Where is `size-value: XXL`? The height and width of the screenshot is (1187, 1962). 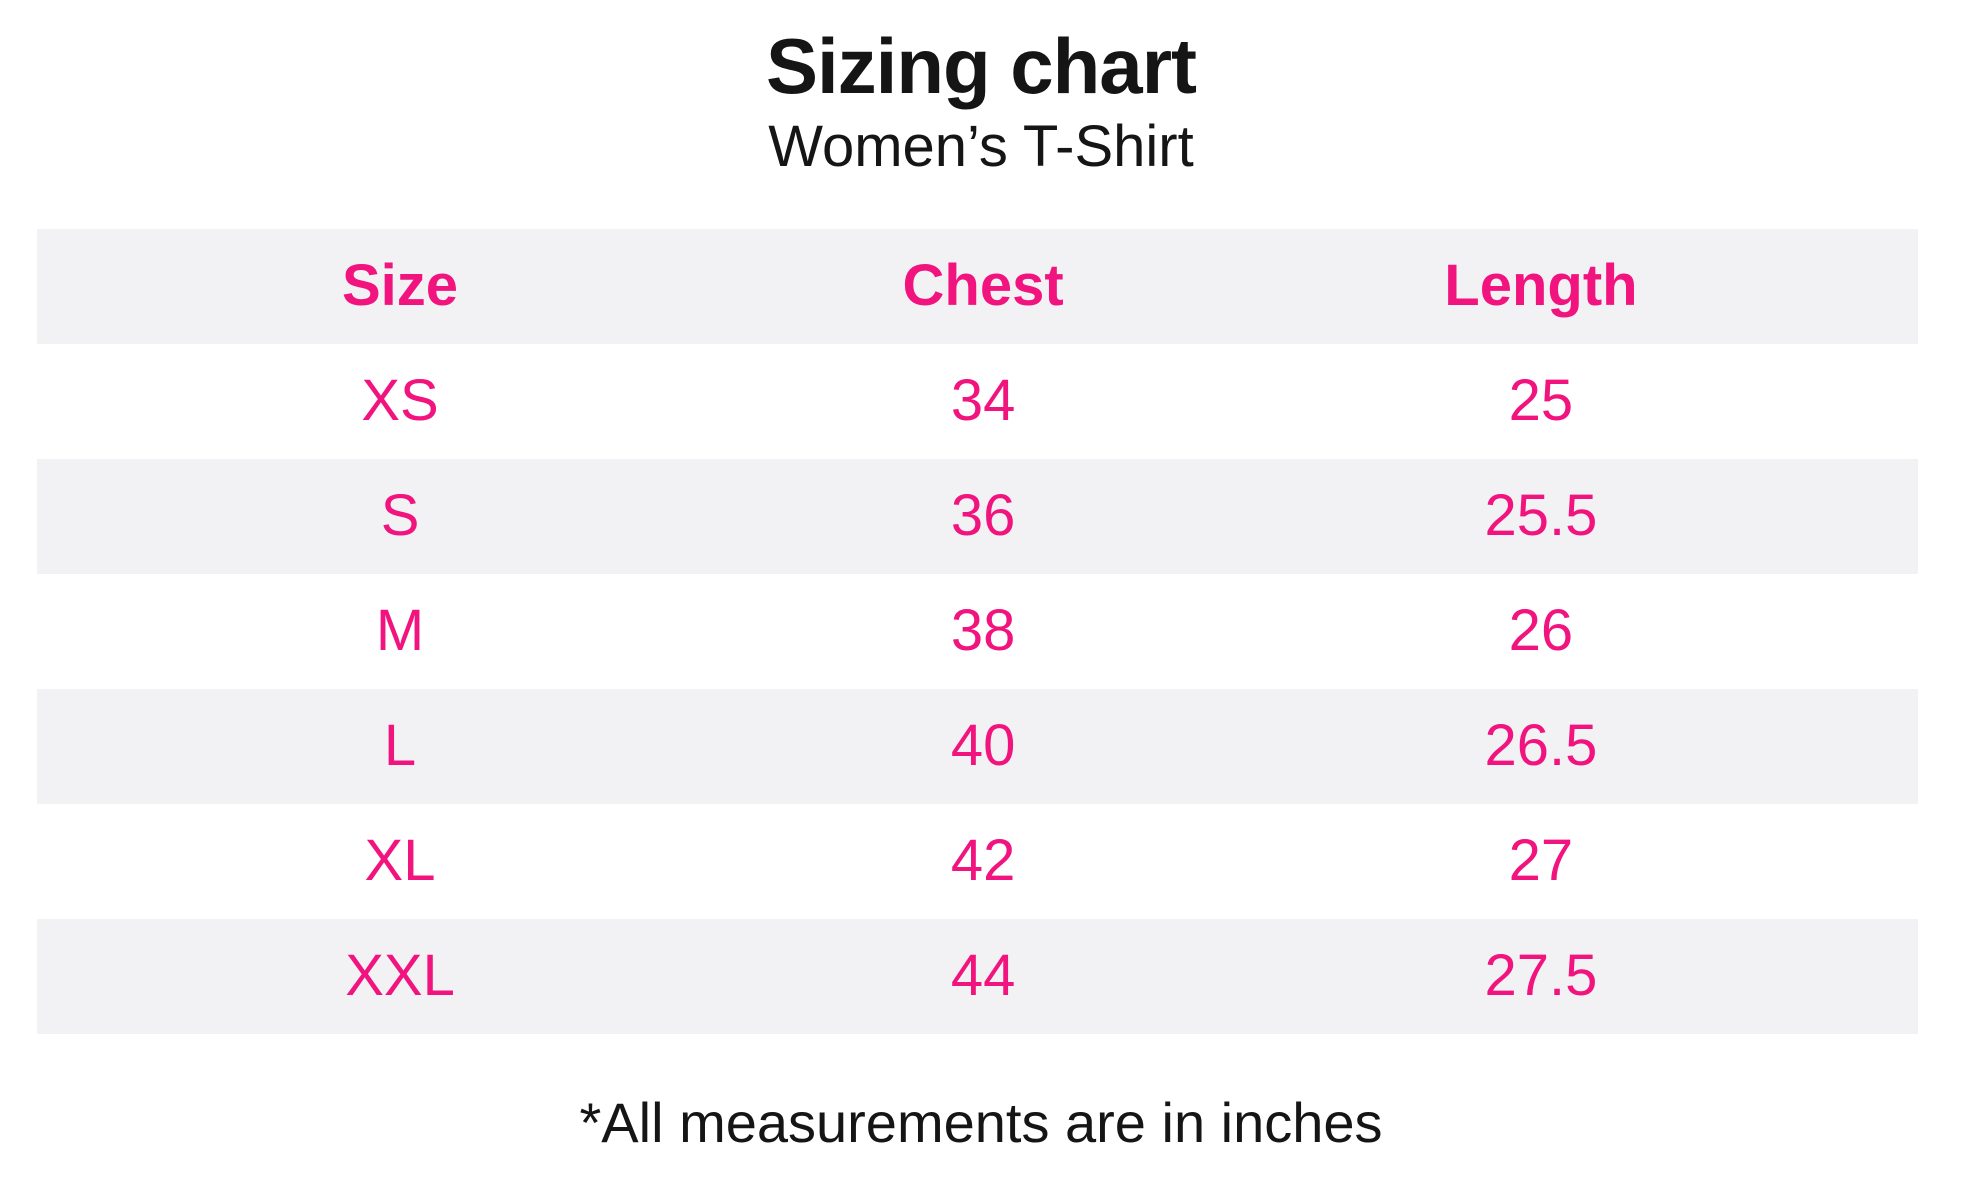 size-value: XXL is located at coordinates (400, 976).